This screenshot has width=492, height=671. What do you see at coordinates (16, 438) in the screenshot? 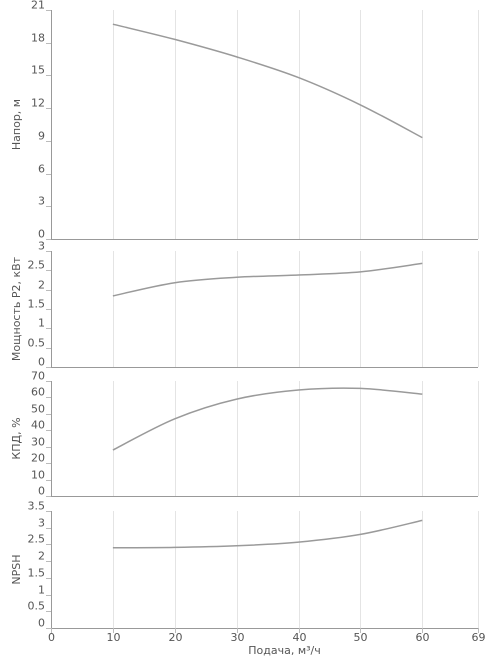
I see `y-axis-label: КПД, %` at bounding box center [16, 438].